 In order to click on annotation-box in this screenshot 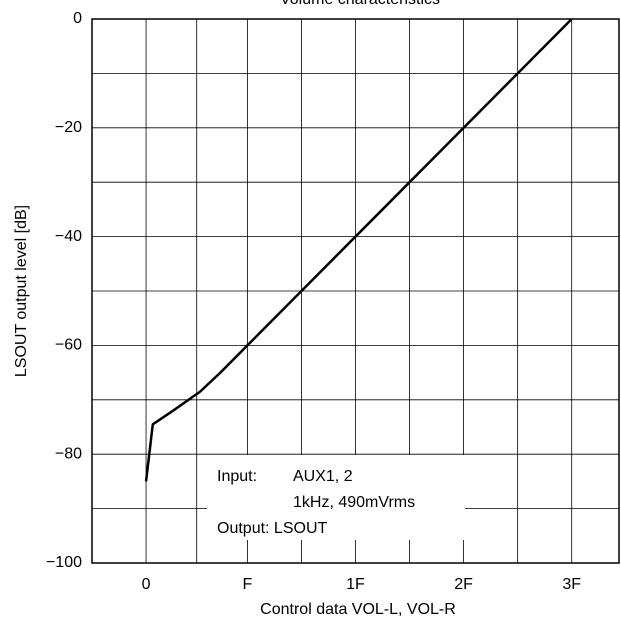, I will do `click(336, 497)`.